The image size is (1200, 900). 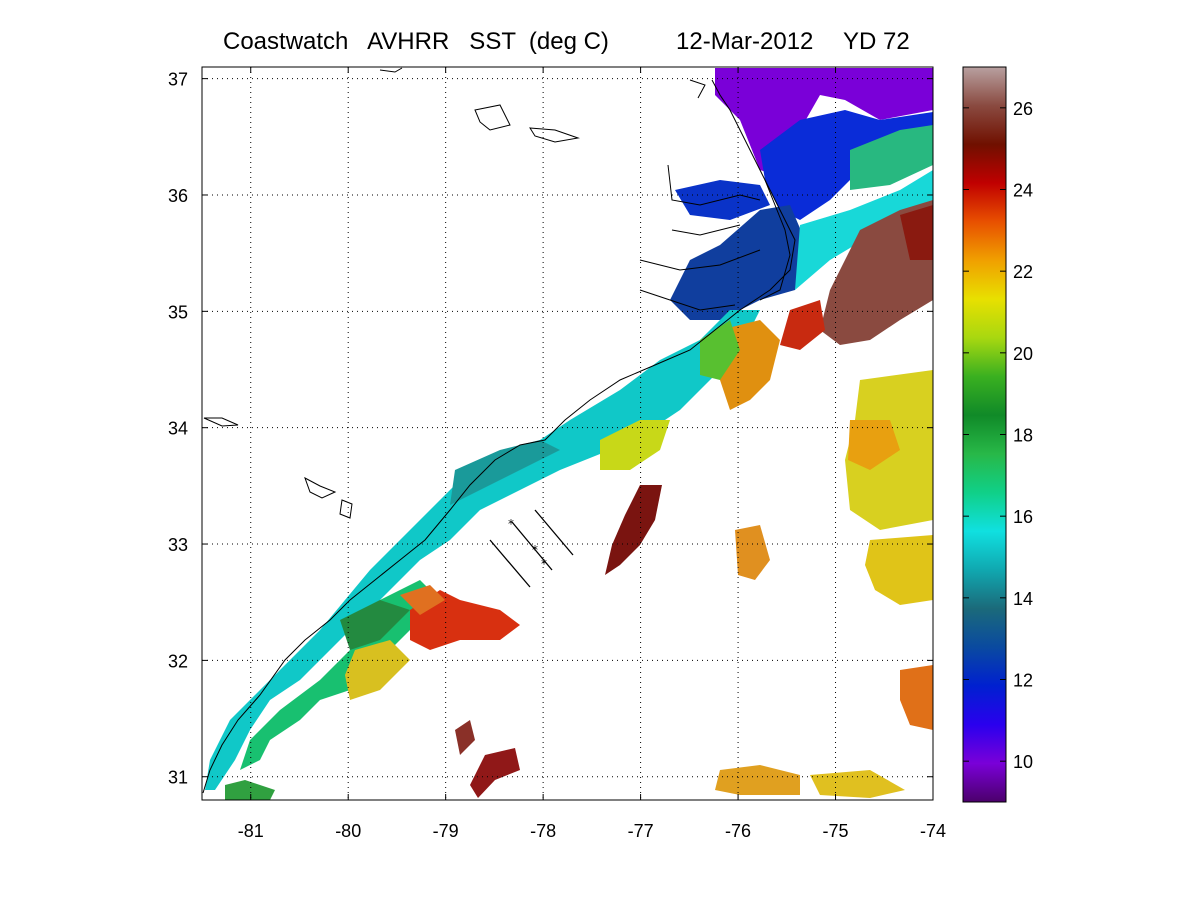 I want to click on mooring-markers: * * *, so click(x=527, y=544).